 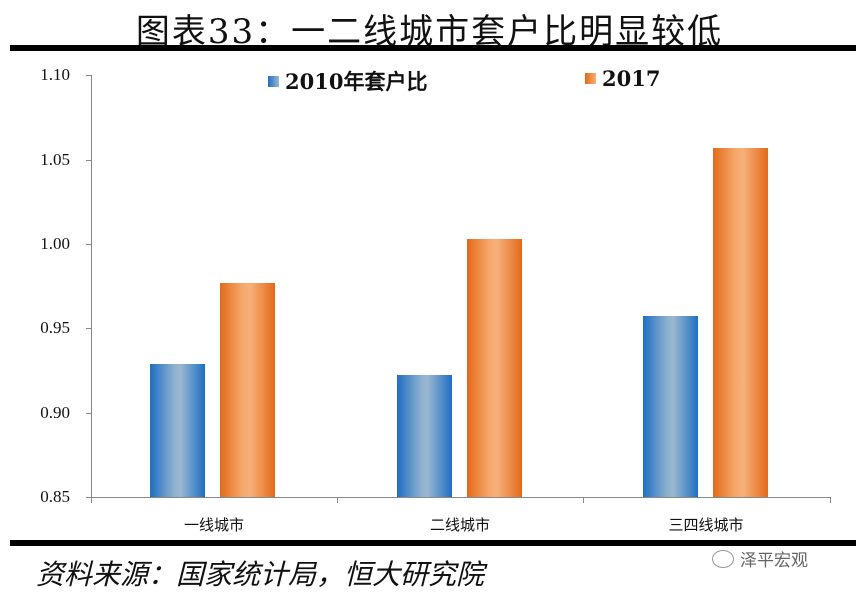 I want to click on x-category-label: 二线城市, so click(x=459, y=525).